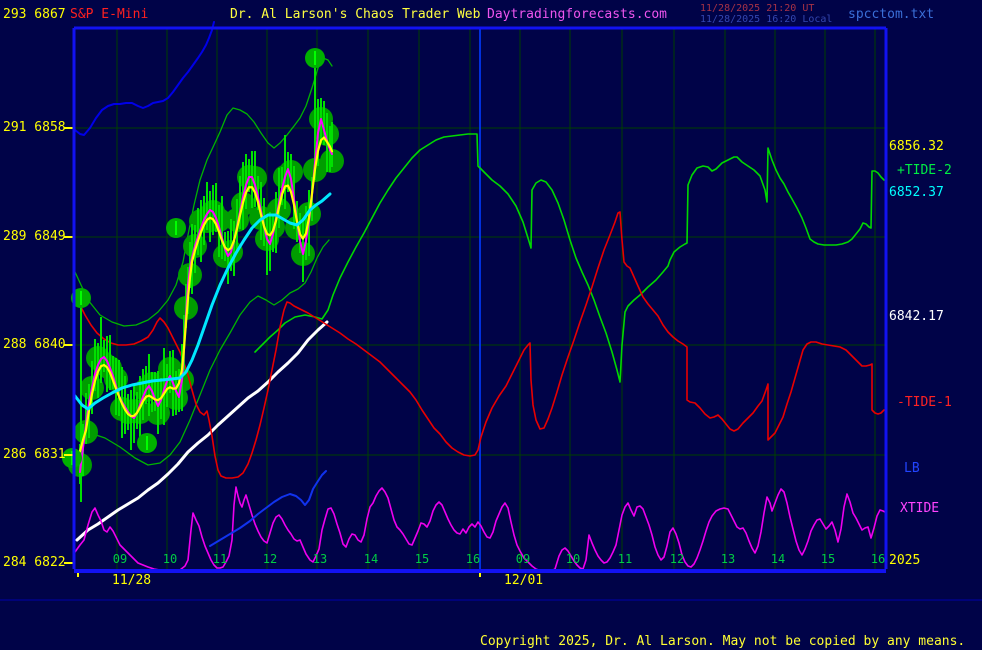 This screenshot has width=982, height=650. What do you see at coordinates (916, 316) in the screenshot?
I see `right-label-6842-17: 6842.17` at bounding box center [916, 316].